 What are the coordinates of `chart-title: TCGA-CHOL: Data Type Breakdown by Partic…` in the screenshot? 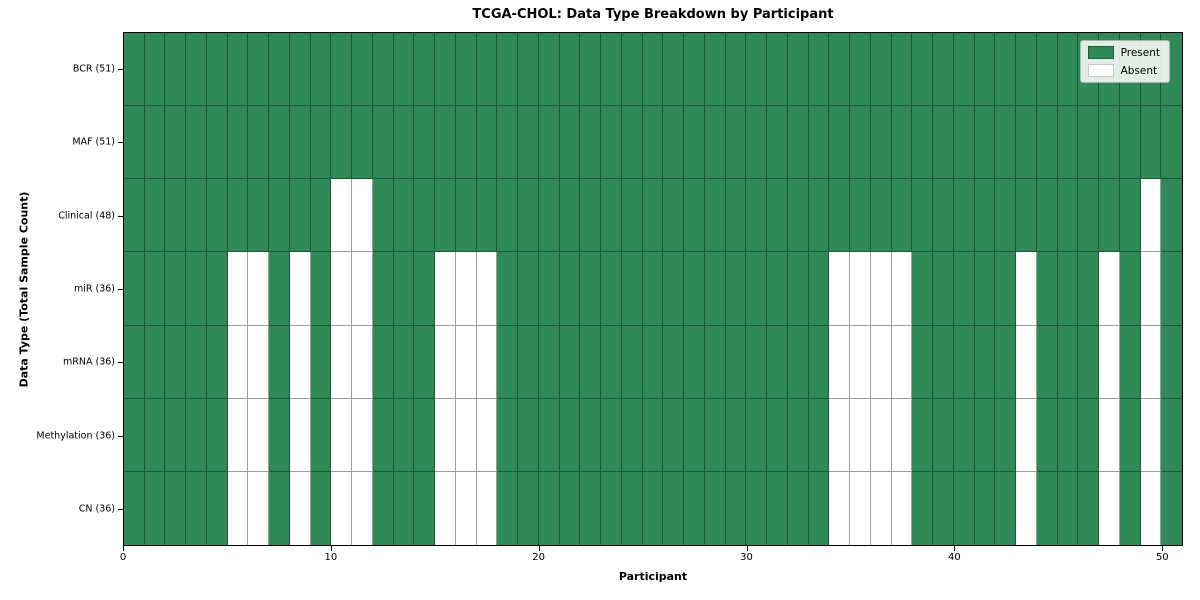 It's located at (653, 14).